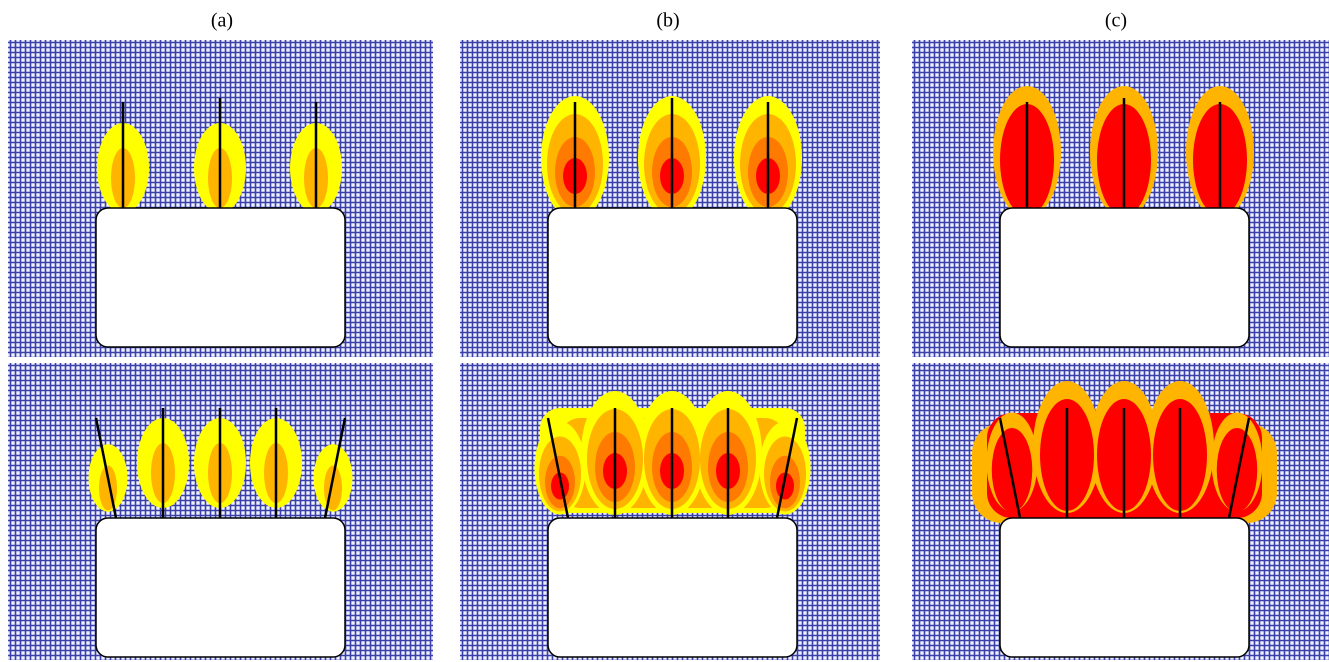 The width and height of the screenshot is (1329, 662). I want to click on panel-label: (c), so click(1116, 21).